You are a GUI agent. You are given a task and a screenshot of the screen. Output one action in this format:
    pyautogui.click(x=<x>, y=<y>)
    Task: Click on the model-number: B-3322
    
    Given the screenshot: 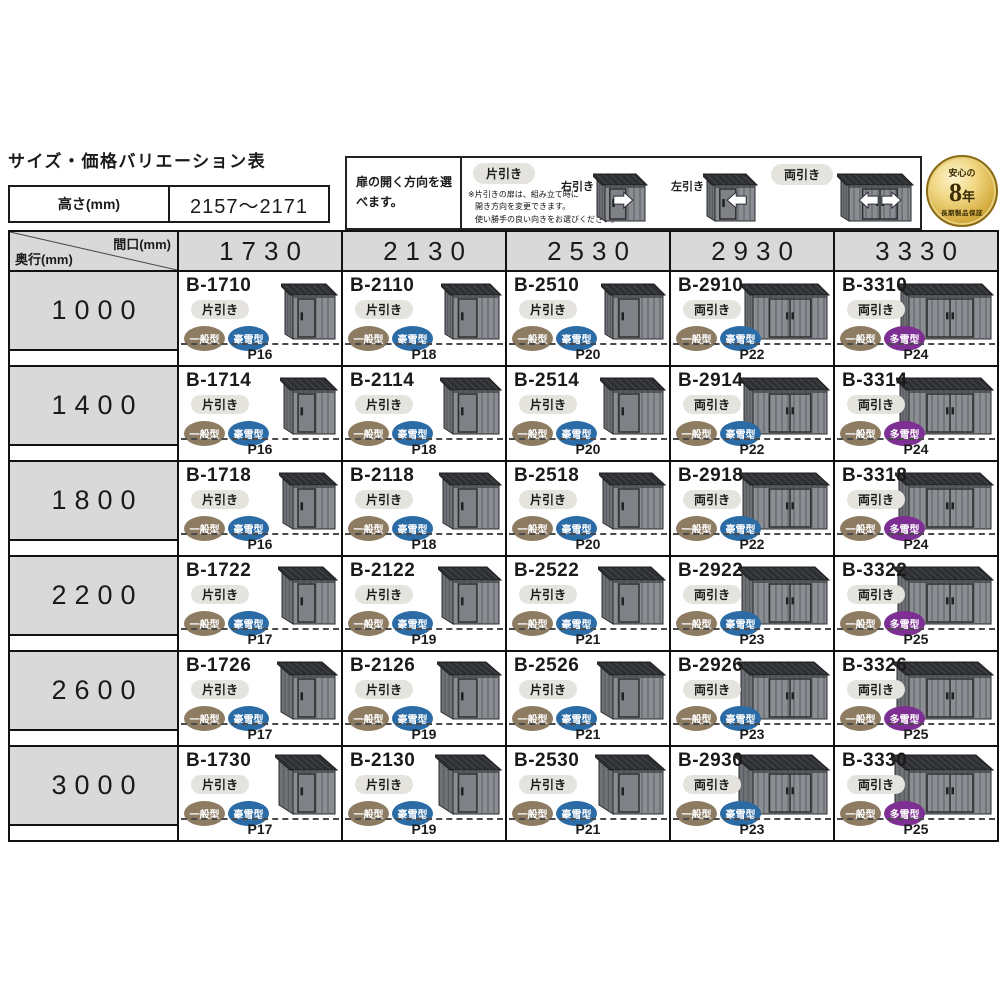 What is the action you would take?
    pyautogui.click(x=875, y=570)
    